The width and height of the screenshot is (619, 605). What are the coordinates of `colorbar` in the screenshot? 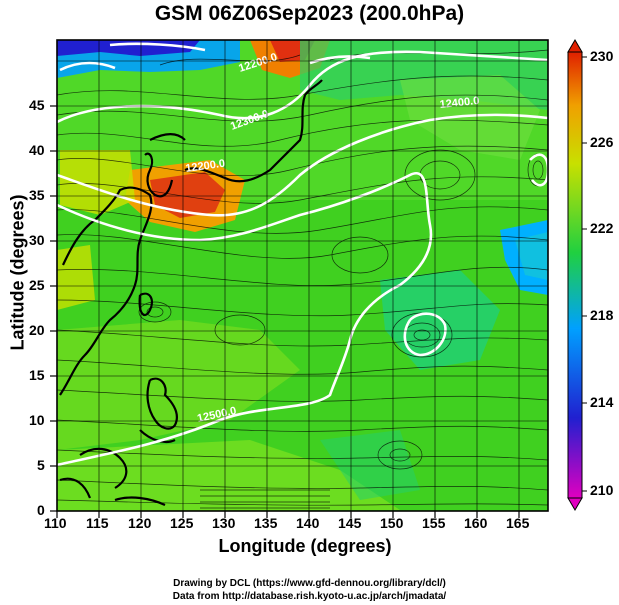 It's located at (577, 275).